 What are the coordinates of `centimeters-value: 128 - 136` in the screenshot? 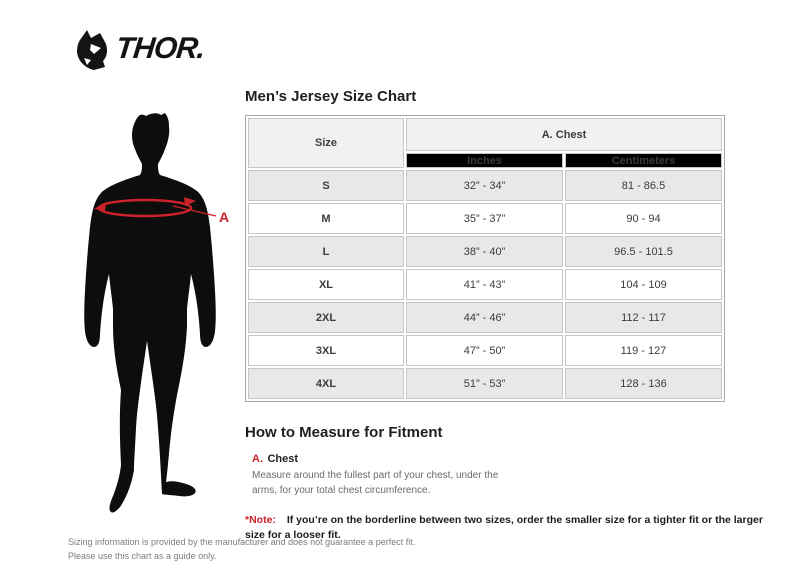 It's located at (643, 383).